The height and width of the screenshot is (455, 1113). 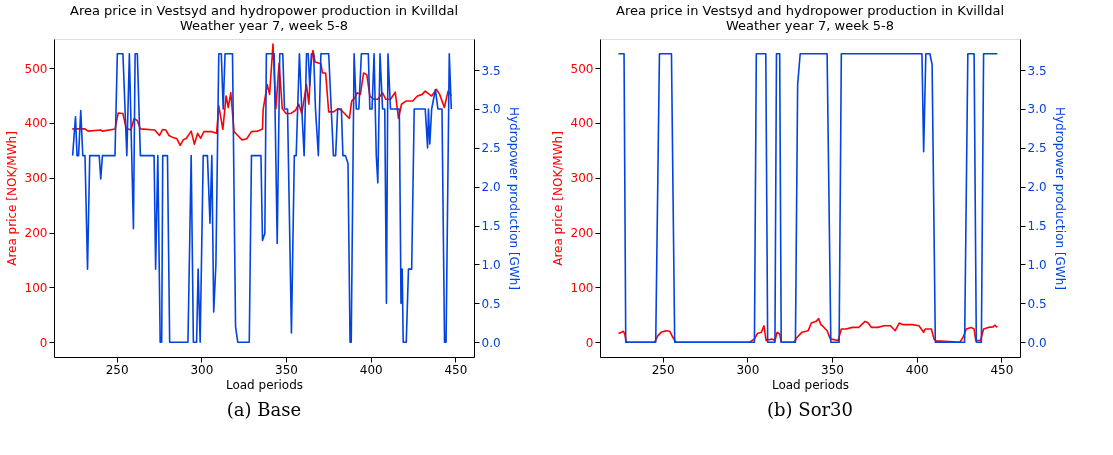 What do you see at coordinates (810, 409) in the screenshot?
I see `text: (b) Sor30` at bounding box center [810, 409].